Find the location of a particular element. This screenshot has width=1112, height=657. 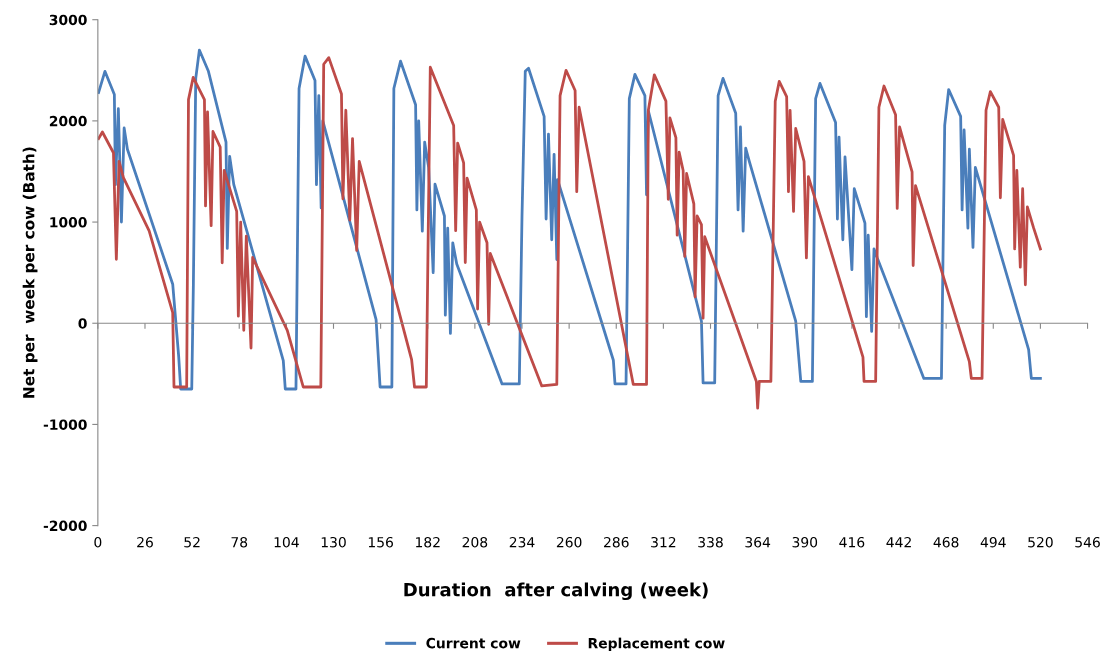

y-tick-label: 3000 is located at coordinates (68, 20).